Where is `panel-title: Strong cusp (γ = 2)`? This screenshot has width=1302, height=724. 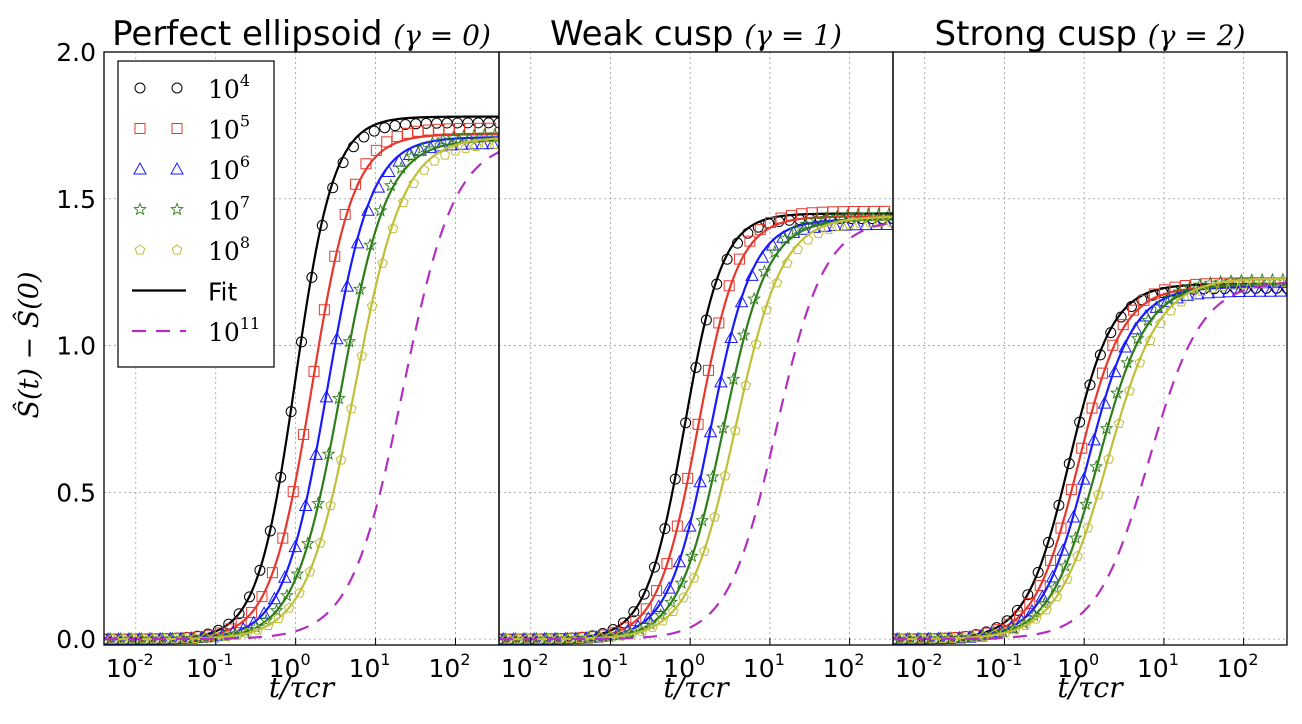
panel-title: Strong cusp (γ = 2) is located at coordinates (1090, 34).